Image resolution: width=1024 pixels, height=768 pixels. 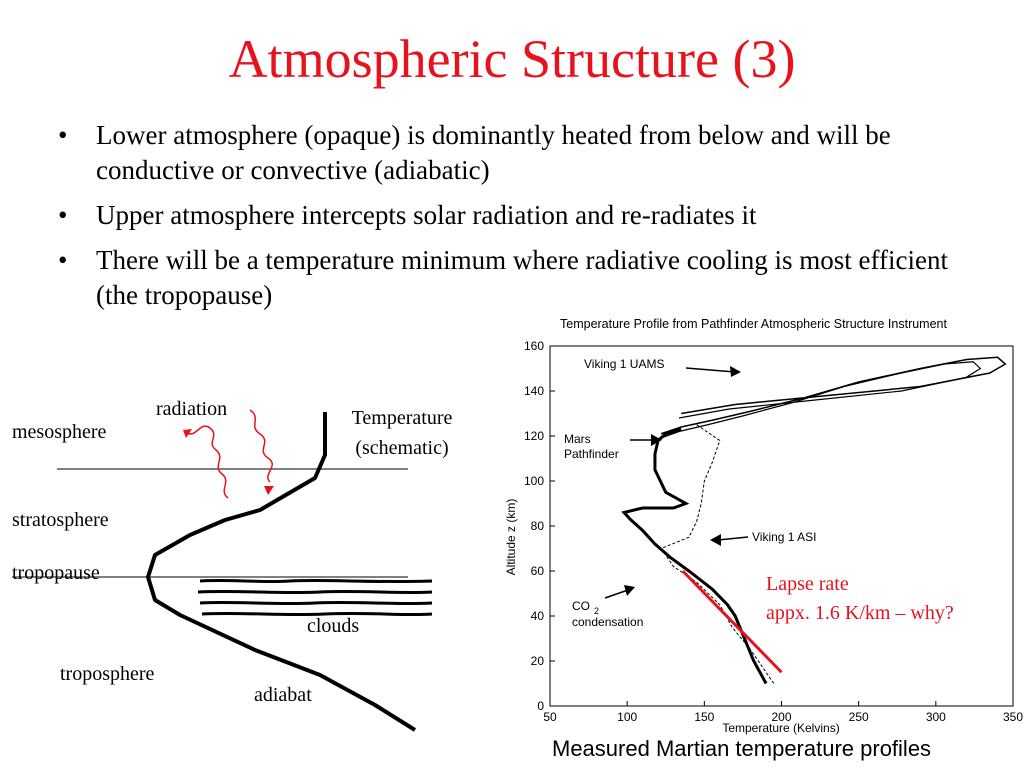 What do you see at coordinates (784, 537) in the screenshot?
I see `annotation-viking-asi: Viking 1 ASI` at bounding box center [784, 537].